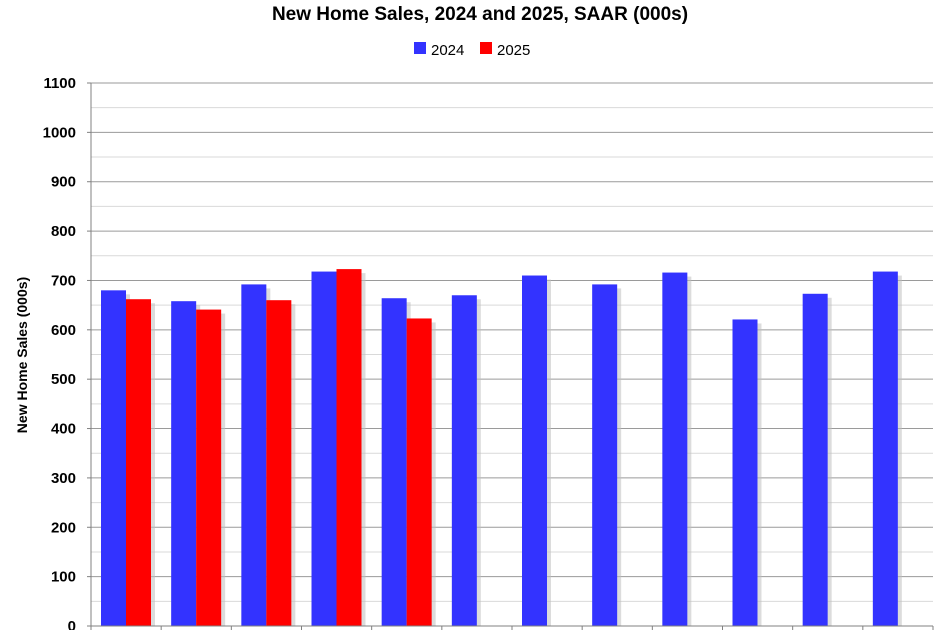  What do you see at coordinates (63, 527) in the screenshot?
I see `y-tick-label: 200` at bounding box center [63, 527].